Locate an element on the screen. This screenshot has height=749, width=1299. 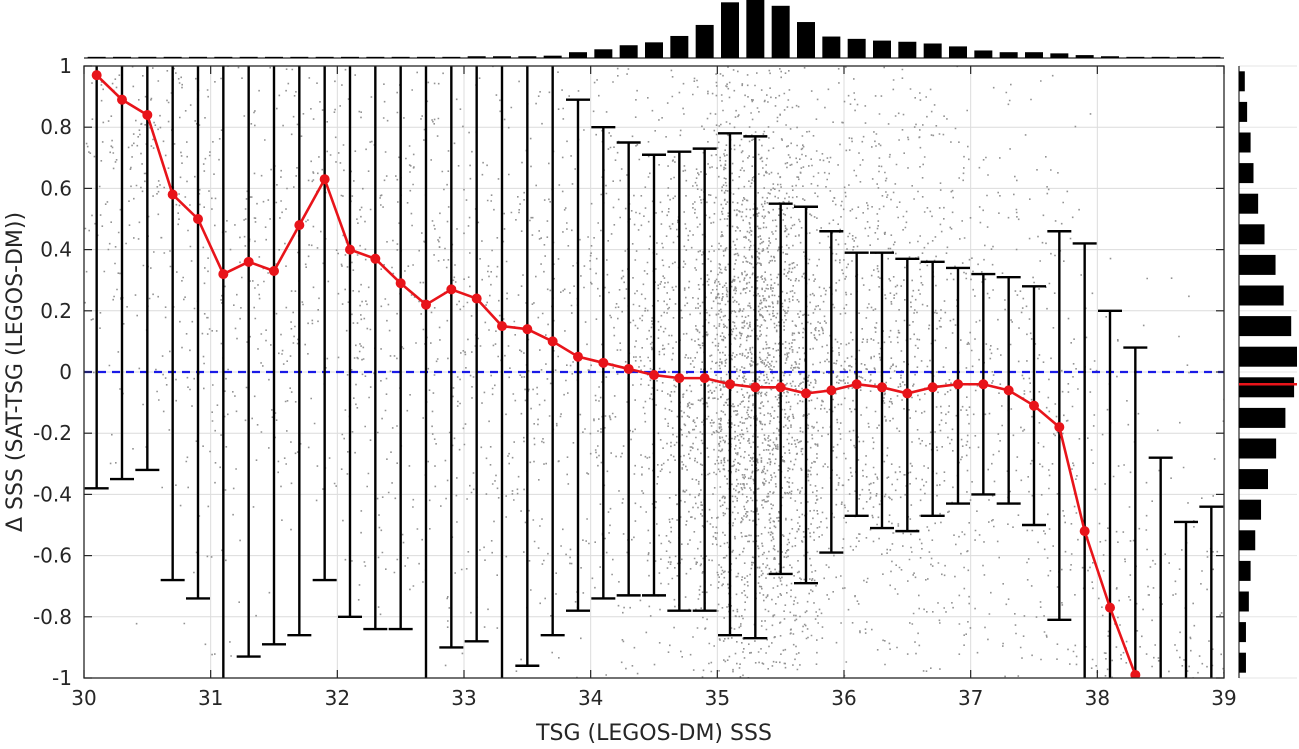
y-tick-label: 0.2 is located at coordinates (56, 311).